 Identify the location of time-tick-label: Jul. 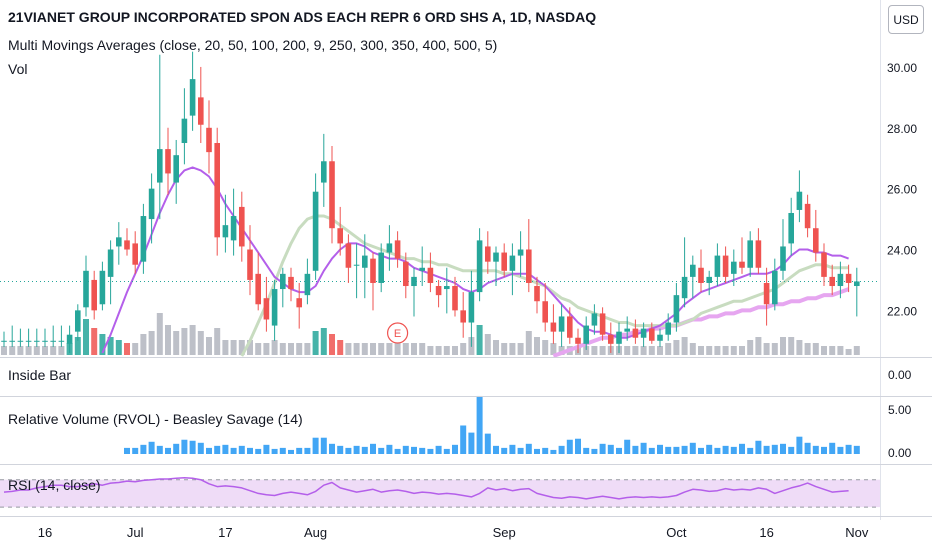
(135, 532).